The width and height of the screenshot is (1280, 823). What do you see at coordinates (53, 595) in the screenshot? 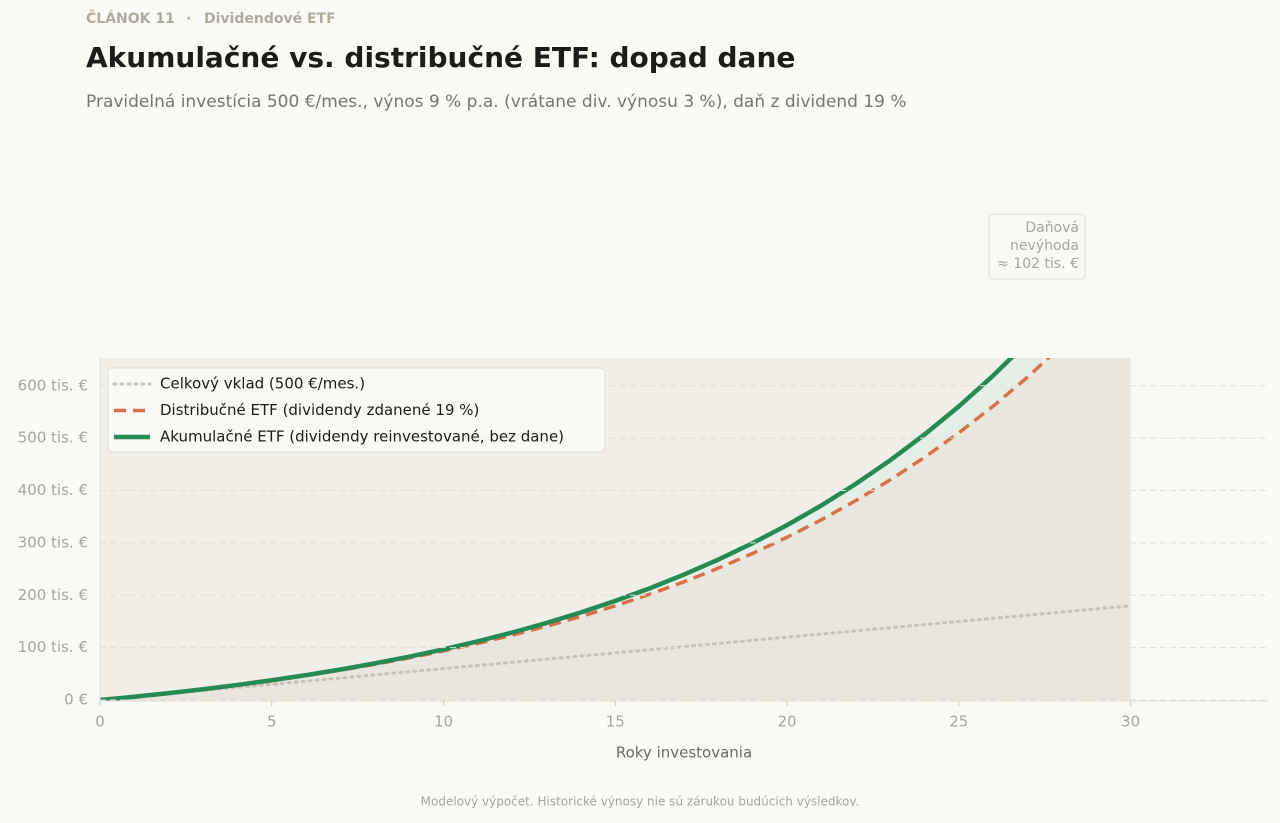
I see `y-tick-label: 200 tis. €` at bounding box center [53, 595].